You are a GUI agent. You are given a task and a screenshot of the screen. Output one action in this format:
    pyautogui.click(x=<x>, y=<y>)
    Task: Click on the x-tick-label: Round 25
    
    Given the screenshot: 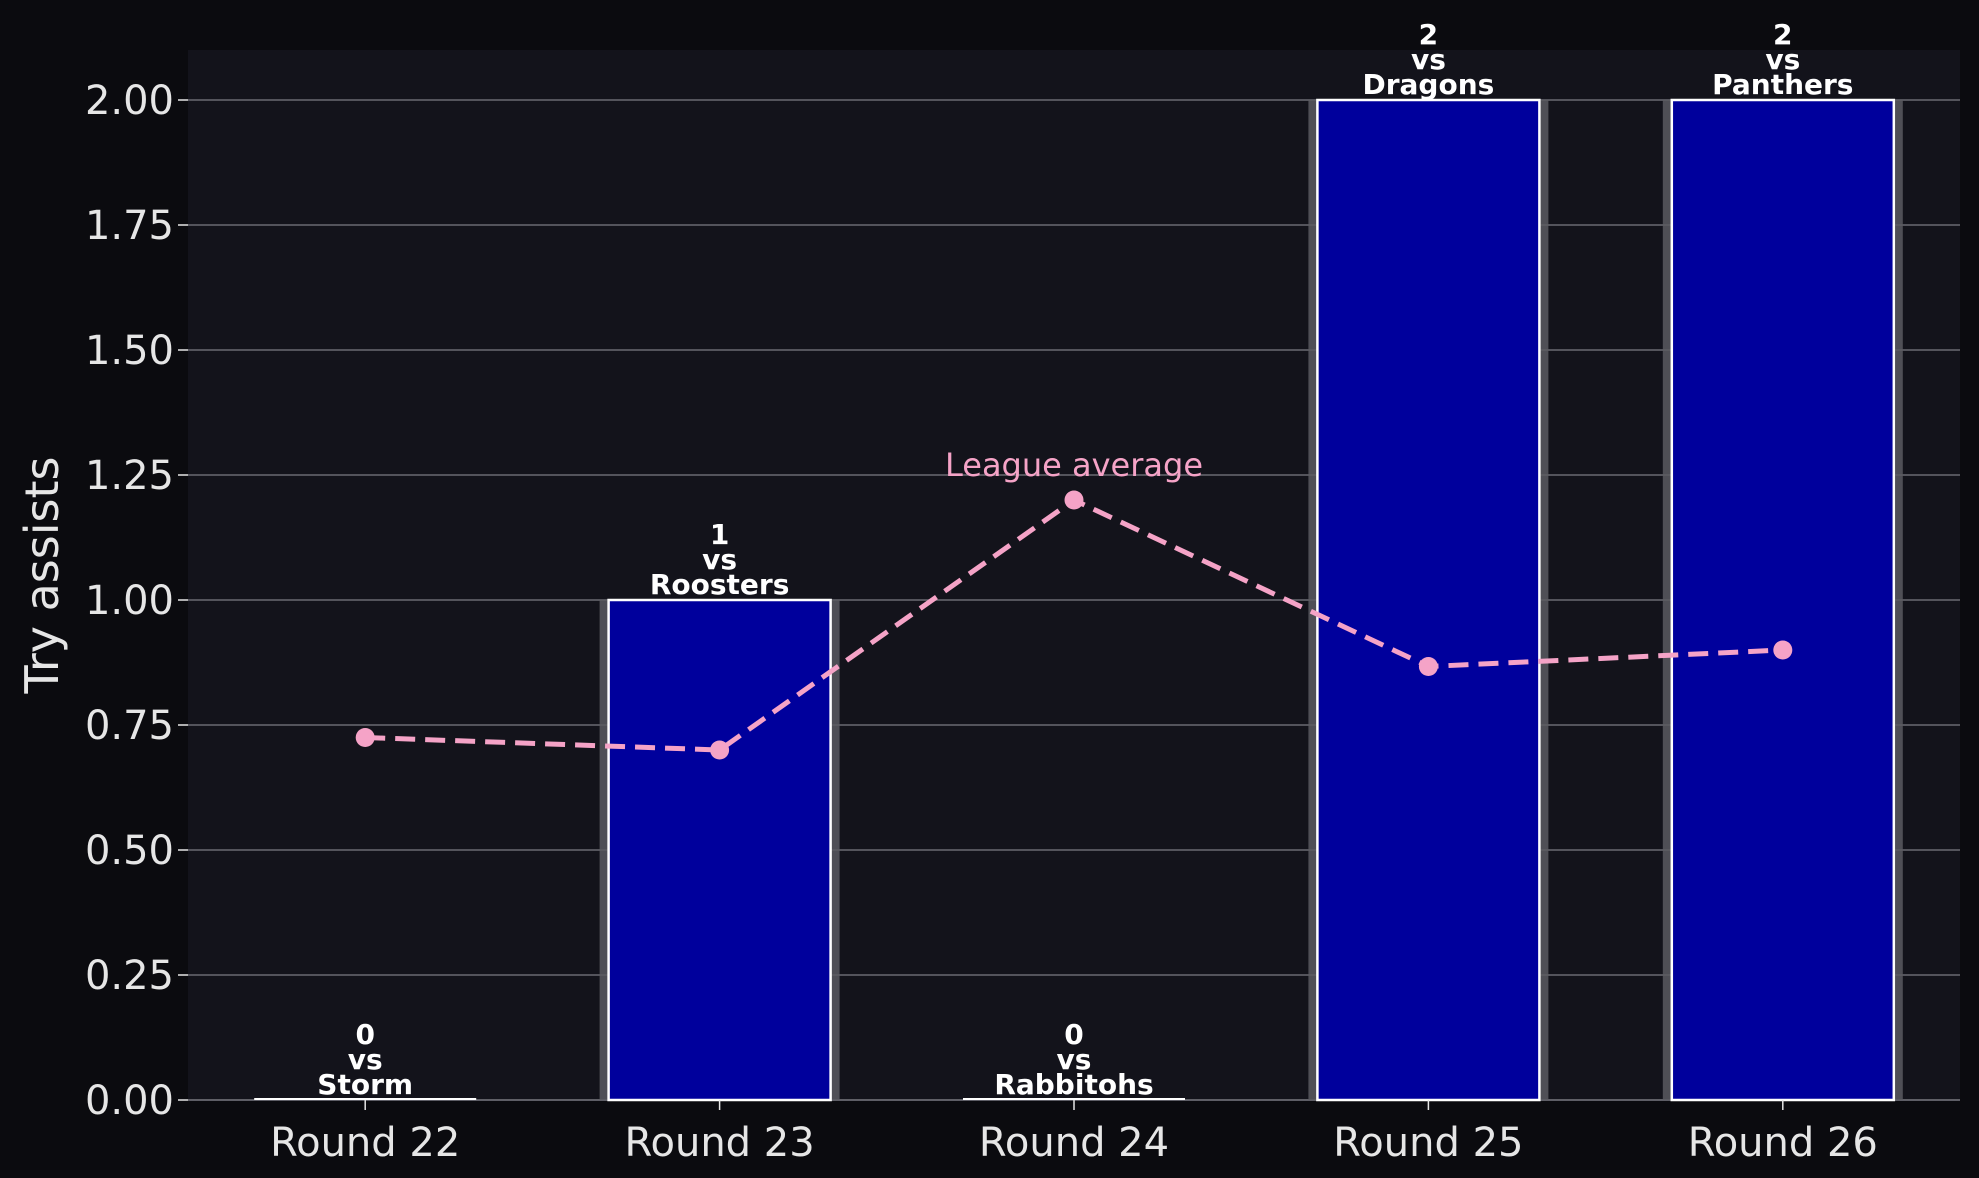 What is the action you would take?
    pyautogui.click(x=1428, y=1143)
    